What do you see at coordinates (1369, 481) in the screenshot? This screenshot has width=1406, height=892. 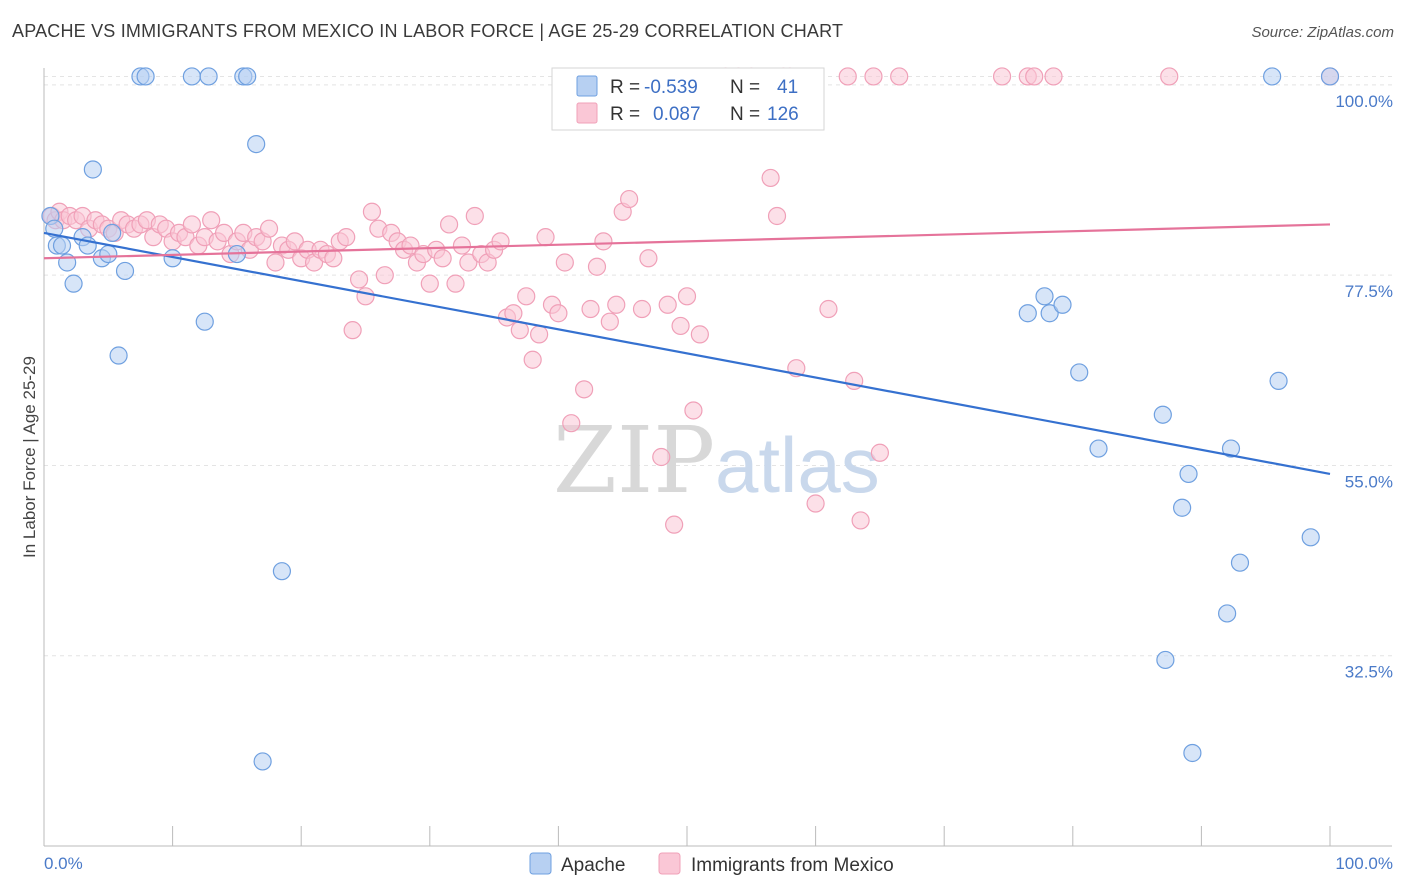 I see `y-tick-label: 55.0%` at bounding box center [1369, 481].